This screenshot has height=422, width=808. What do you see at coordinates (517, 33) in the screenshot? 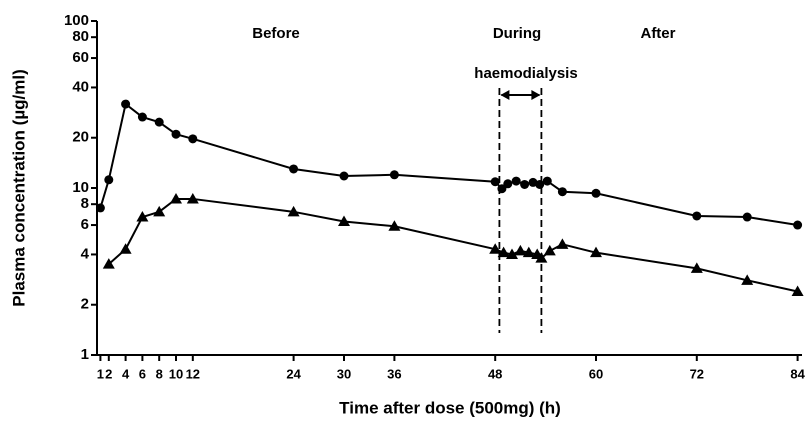
I see `annotation: During` at bounding box center [517, 33].